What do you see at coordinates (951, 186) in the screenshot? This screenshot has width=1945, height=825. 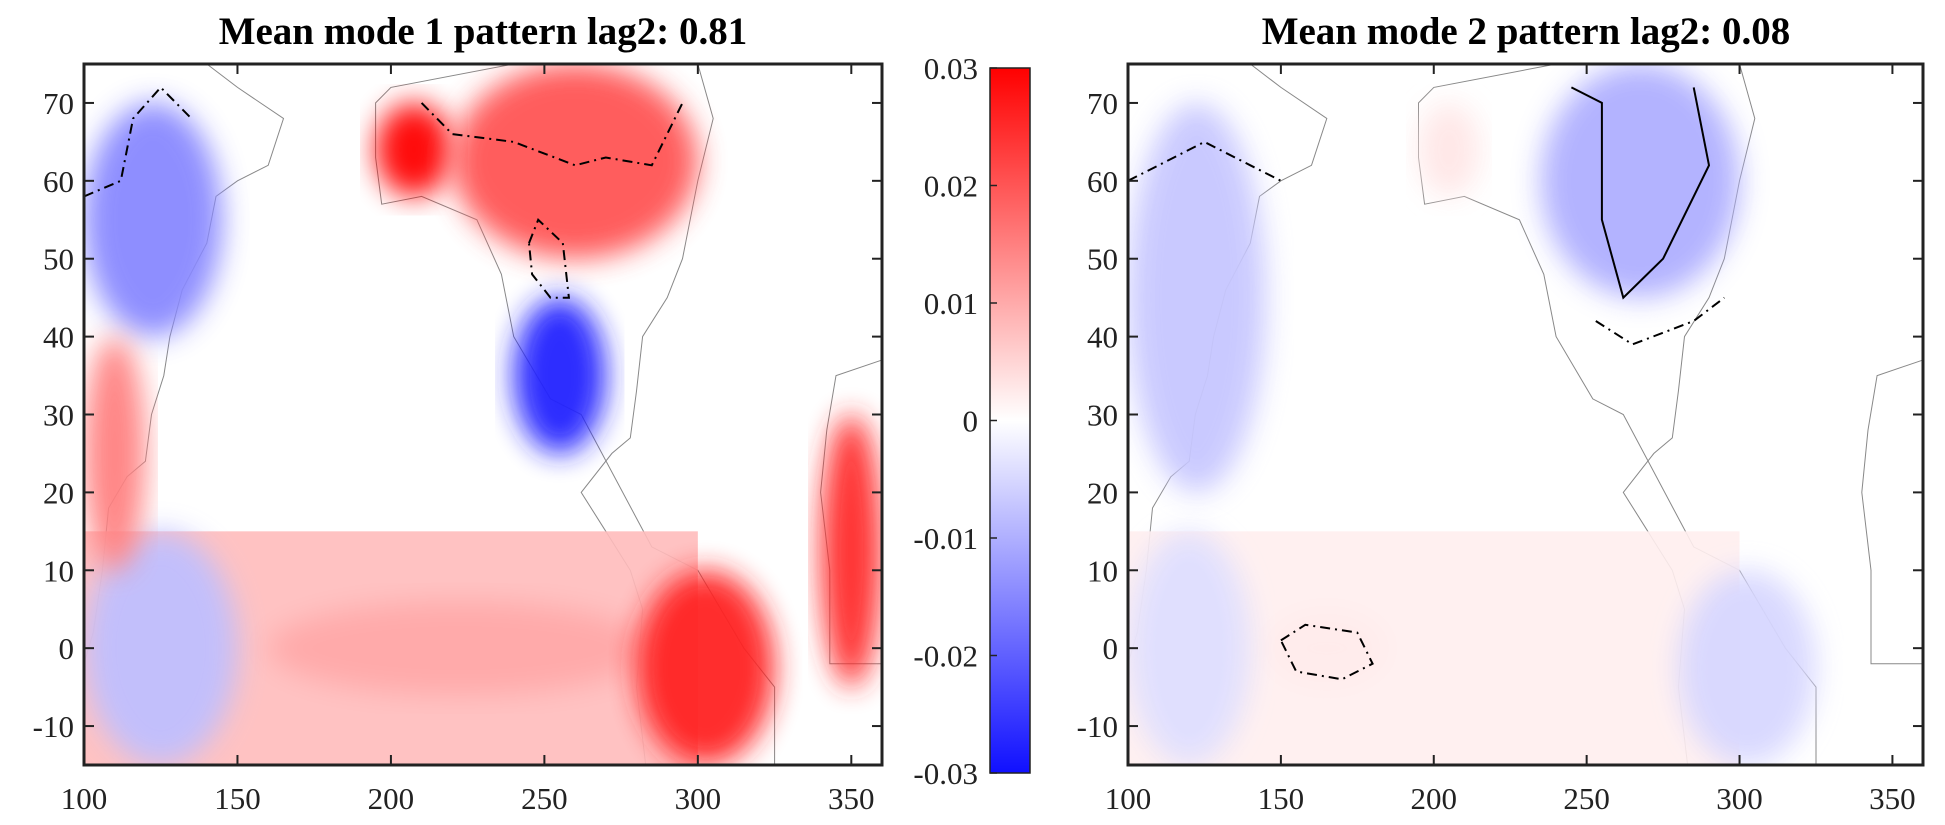 I see `colorbar-tick-label: 0.02` at bounding box center [951, 186].